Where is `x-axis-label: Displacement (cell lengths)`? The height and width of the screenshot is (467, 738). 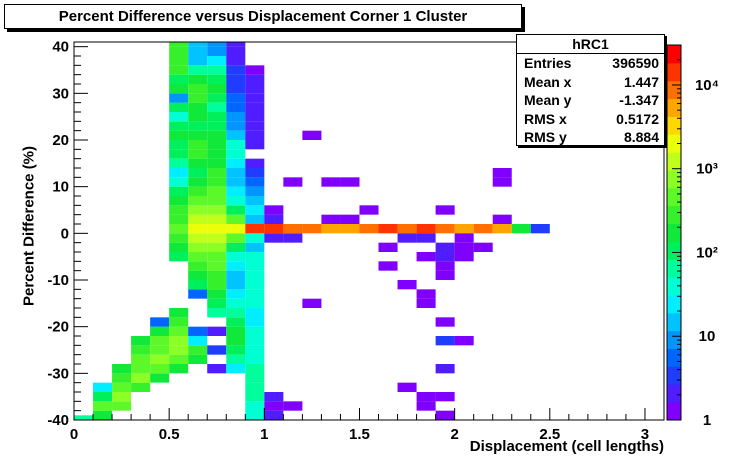
x-axis-label: Displacement (cell lengths) is located at coordinates (566, 446).